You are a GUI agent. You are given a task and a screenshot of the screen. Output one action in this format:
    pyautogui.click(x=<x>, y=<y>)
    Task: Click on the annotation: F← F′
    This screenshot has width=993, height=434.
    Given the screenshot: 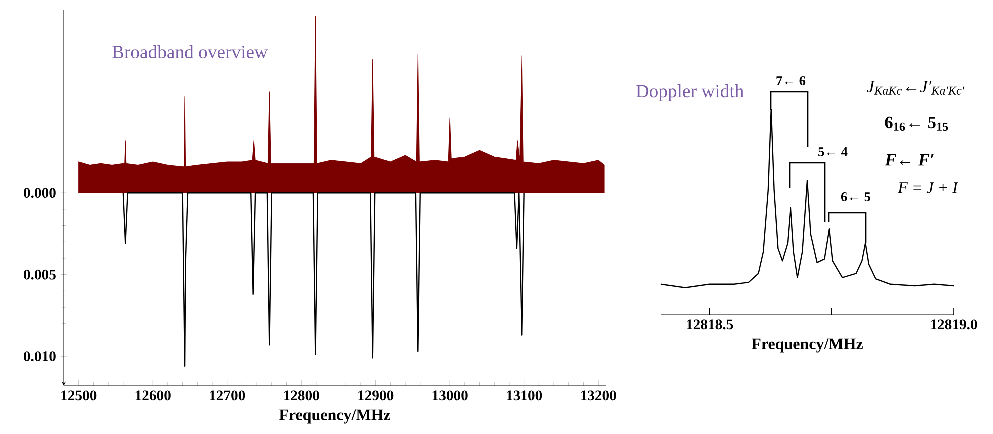 What is the action you would take?
    pyautogui.click(x=909, y=160)
    